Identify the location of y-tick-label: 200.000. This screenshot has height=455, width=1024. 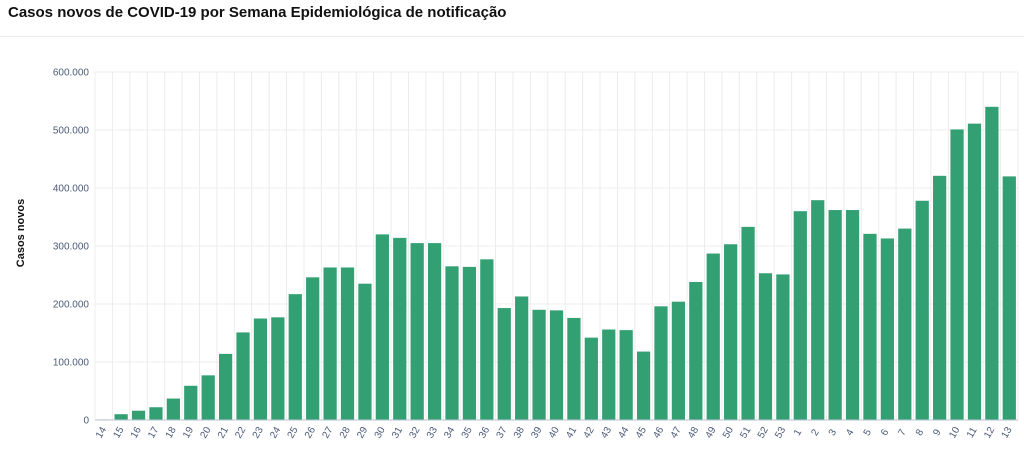
(71, 305).